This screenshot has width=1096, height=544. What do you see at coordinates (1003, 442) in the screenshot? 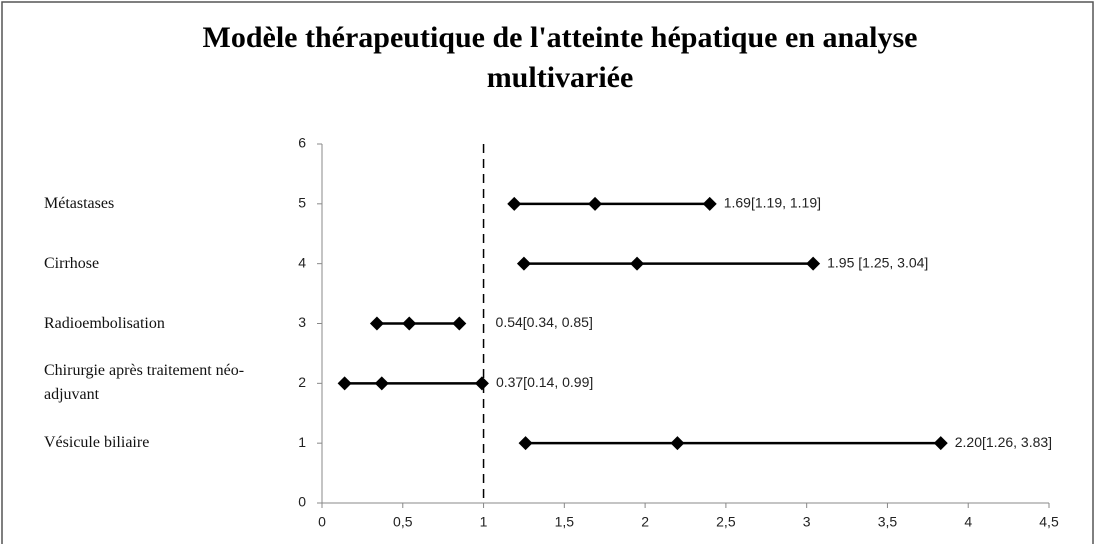
I see `value-label: 2.20[1.26, 3.83]` at bounding box center [1003, 442].